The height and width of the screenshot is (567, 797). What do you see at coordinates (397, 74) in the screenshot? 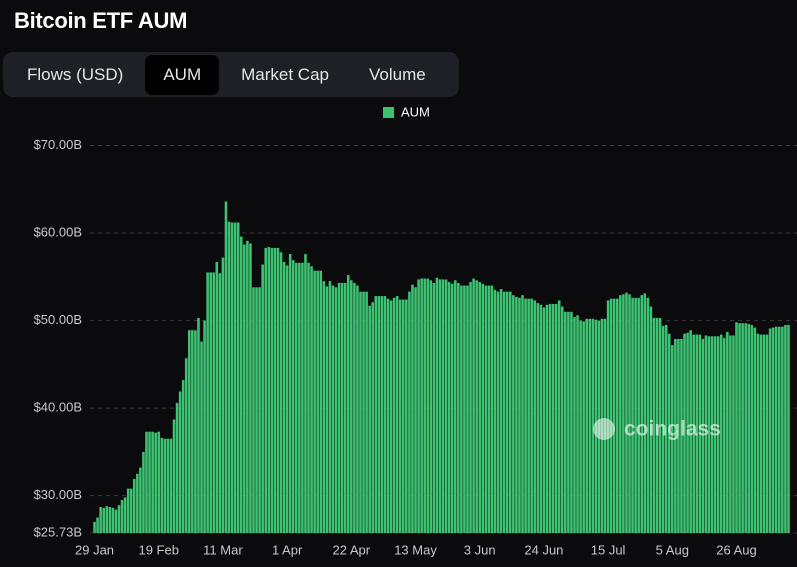
I see `tab: Volume` at bounding box center [397, 74].